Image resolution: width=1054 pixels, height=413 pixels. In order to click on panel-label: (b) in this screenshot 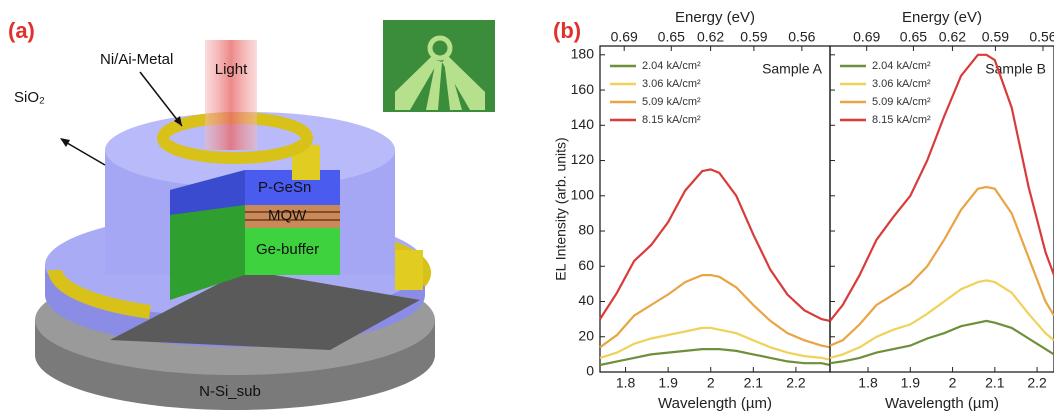, I will do `click(567, 30)`.